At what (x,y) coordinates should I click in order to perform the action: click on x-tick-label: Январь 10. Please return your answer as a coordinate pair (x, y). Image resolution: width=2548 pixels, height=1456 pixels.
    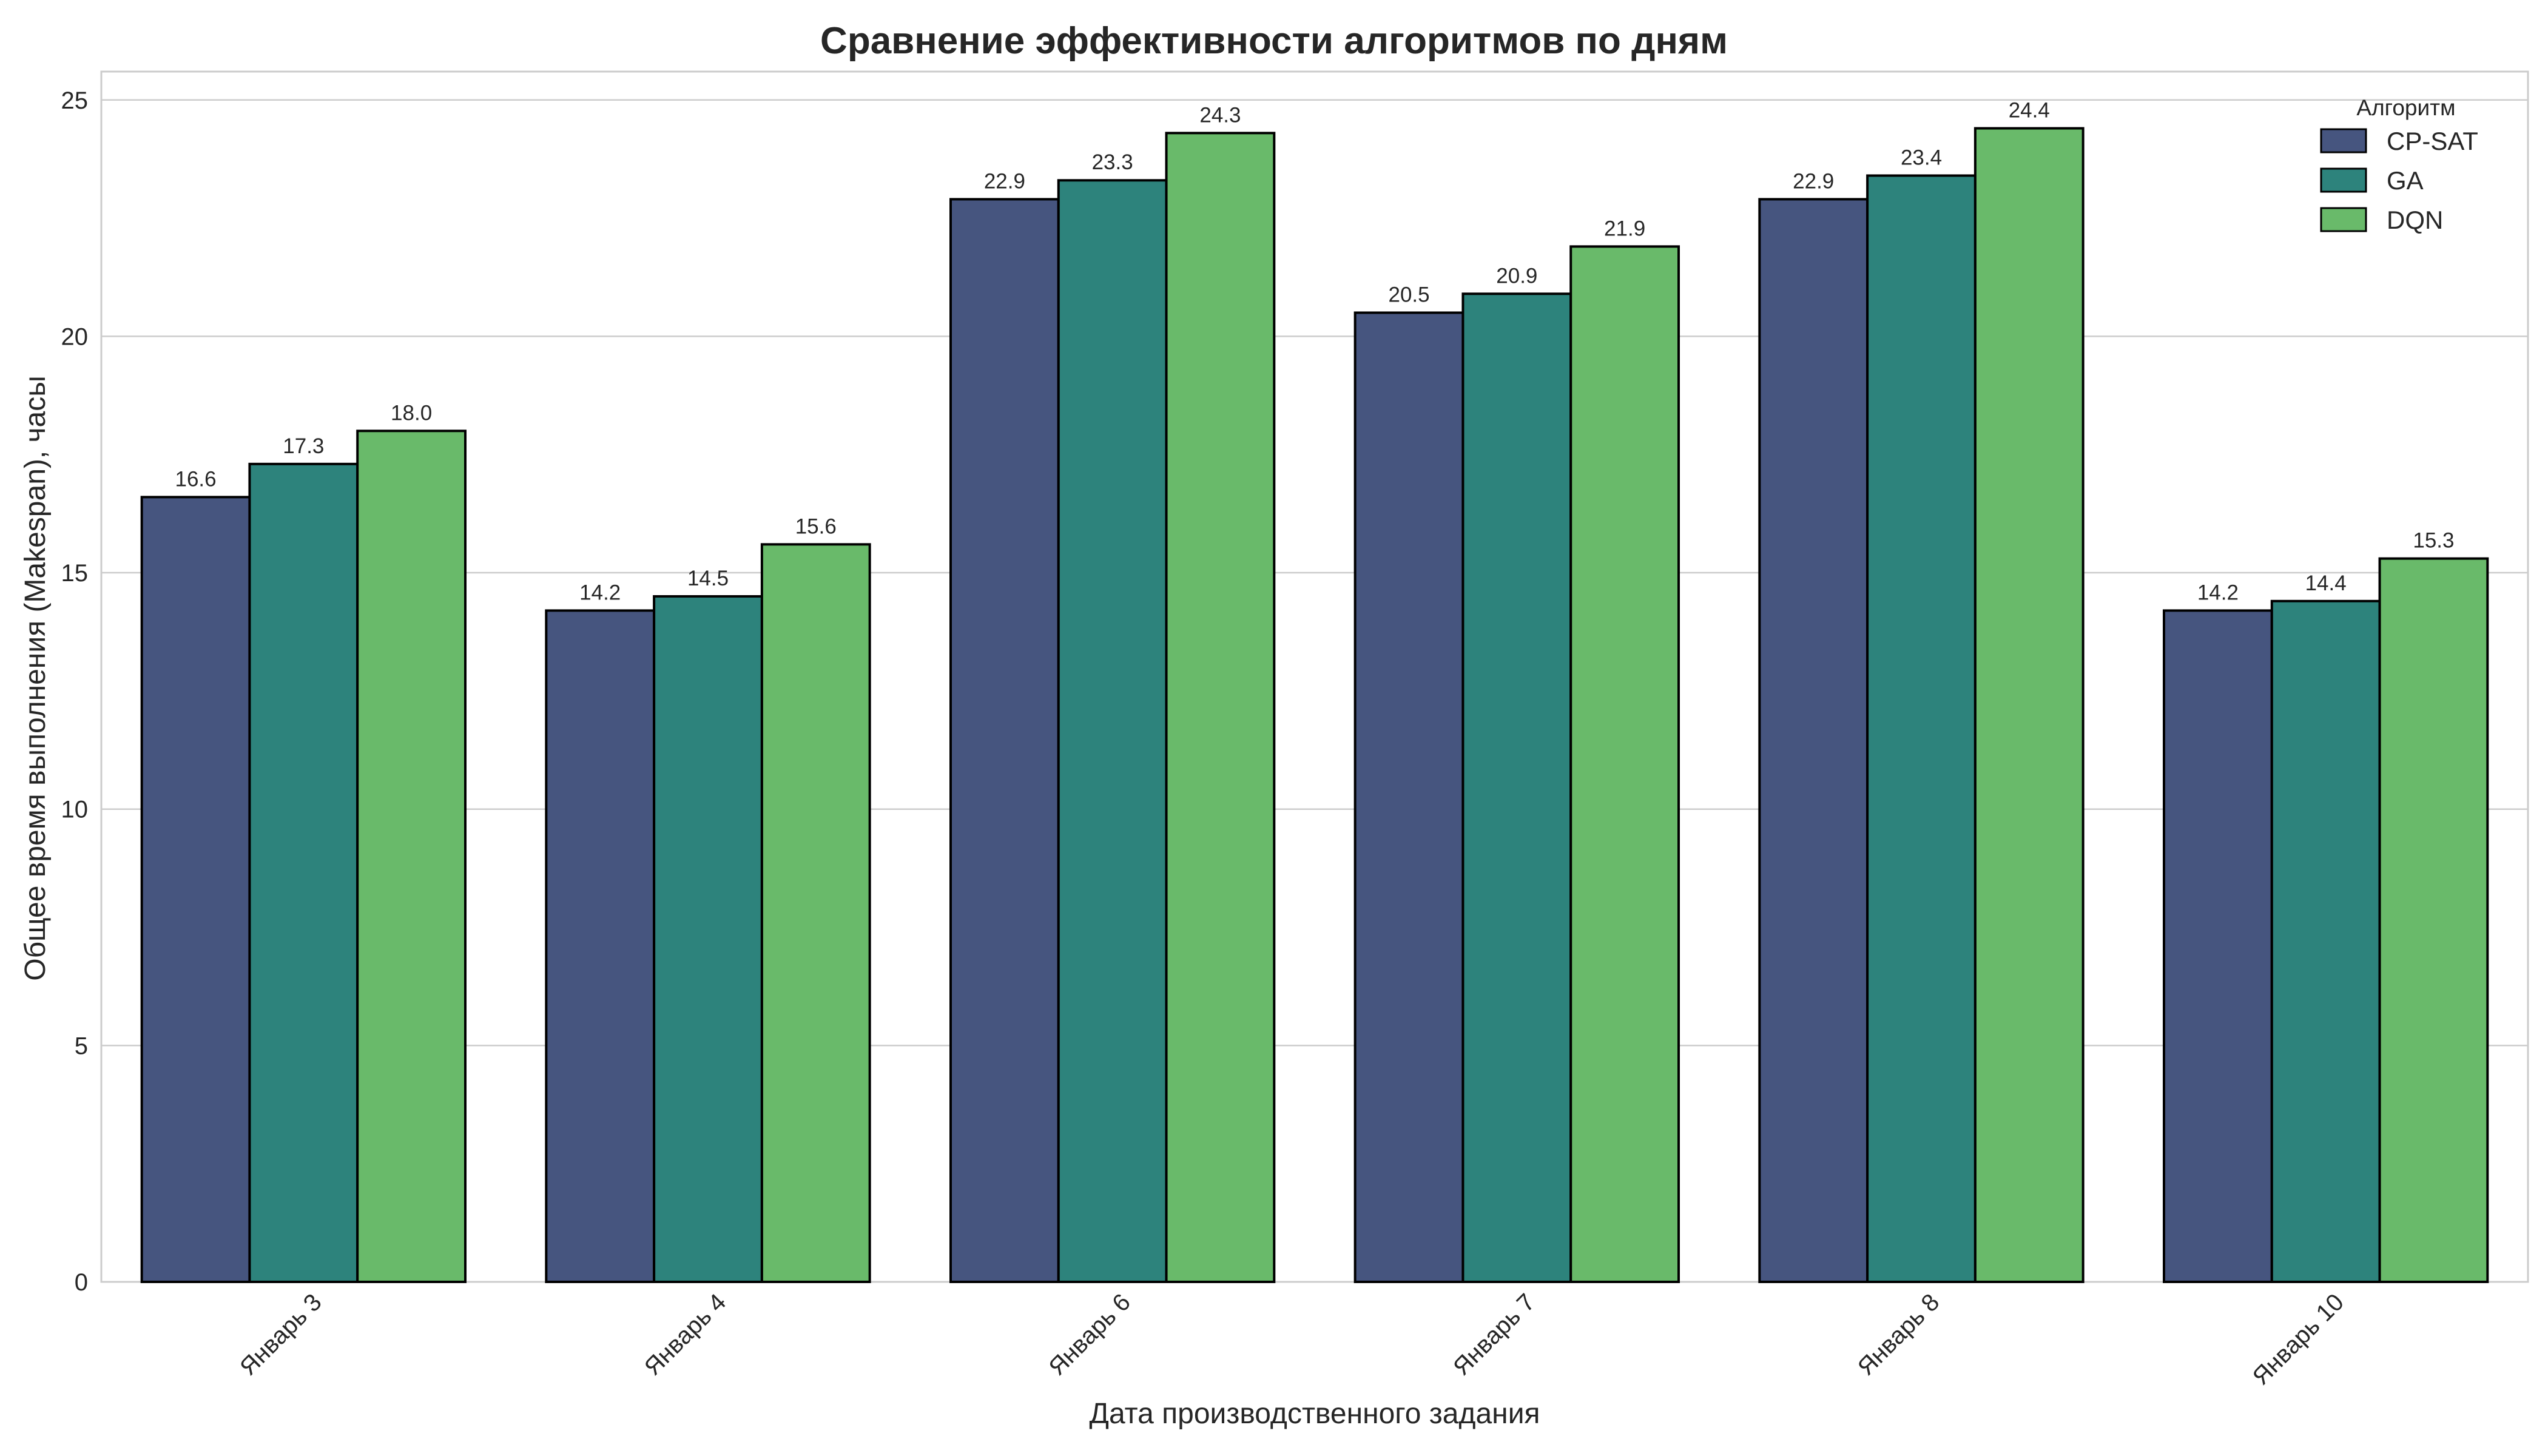
    Looking at the image, I should click on (2298, 1339).